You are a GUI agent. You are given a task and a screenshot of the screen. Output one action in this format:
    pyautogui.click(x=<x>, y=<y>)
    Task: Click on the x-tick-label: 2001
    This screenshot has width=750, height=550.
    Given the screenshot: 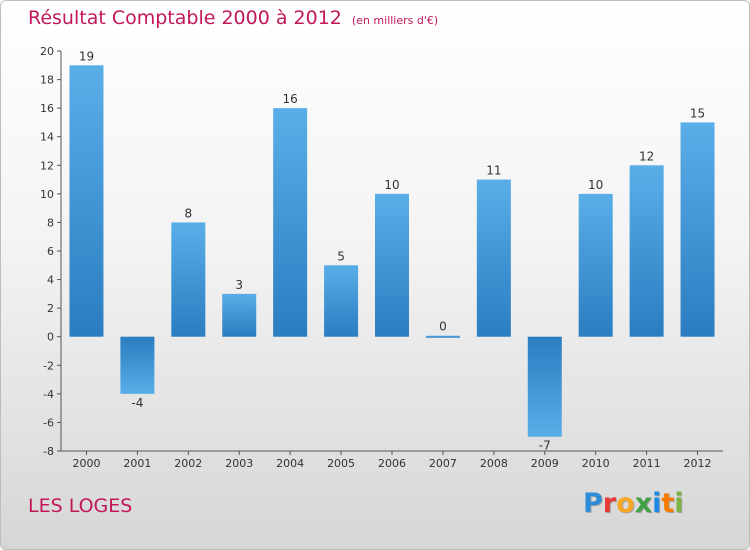 What is the action you would take?
    pyautogui.click(x=137, y=463)
    